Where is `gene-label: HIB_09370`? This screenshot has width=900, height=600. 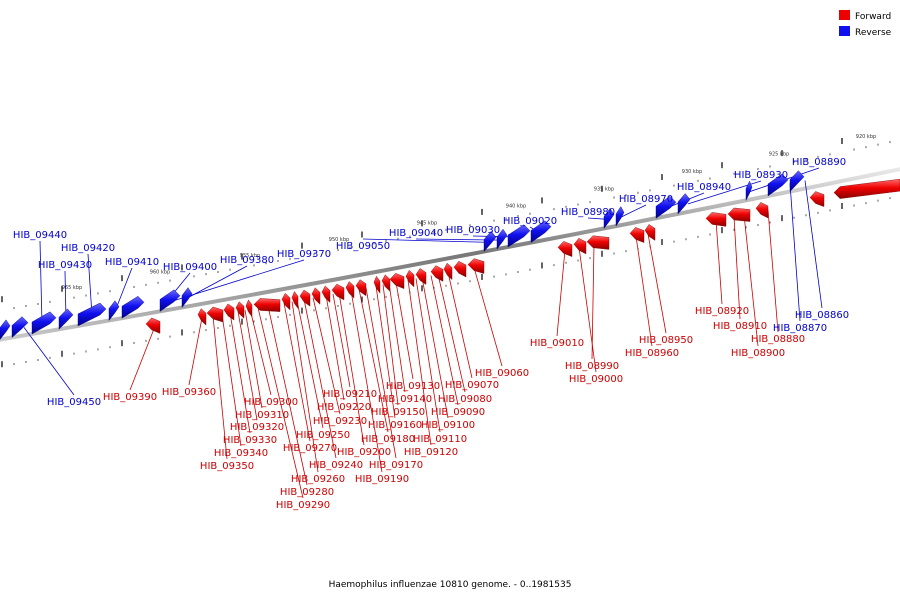 gene-label: HIB_09370 is located at coordinates (304, 254).